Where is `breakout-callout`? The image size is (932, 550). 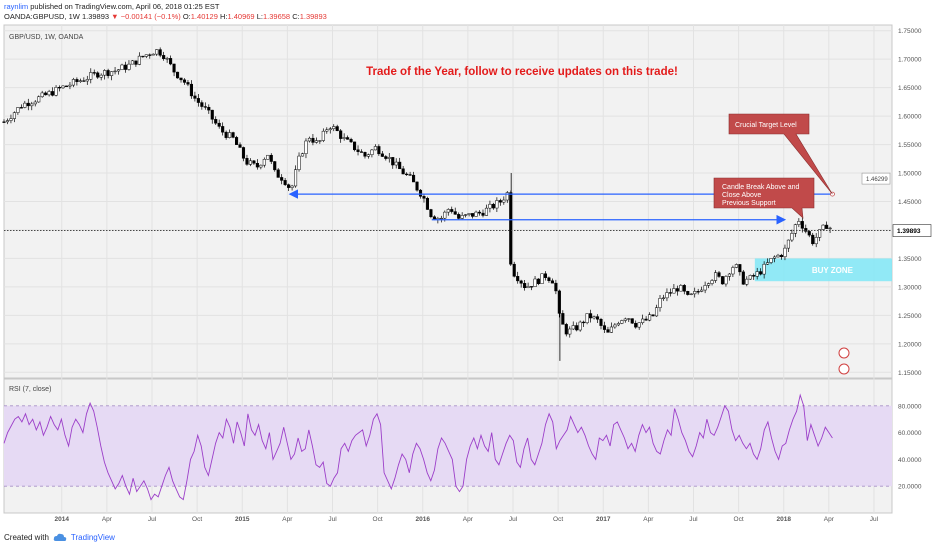
breakout-callout is located at coordinates (764, 198).